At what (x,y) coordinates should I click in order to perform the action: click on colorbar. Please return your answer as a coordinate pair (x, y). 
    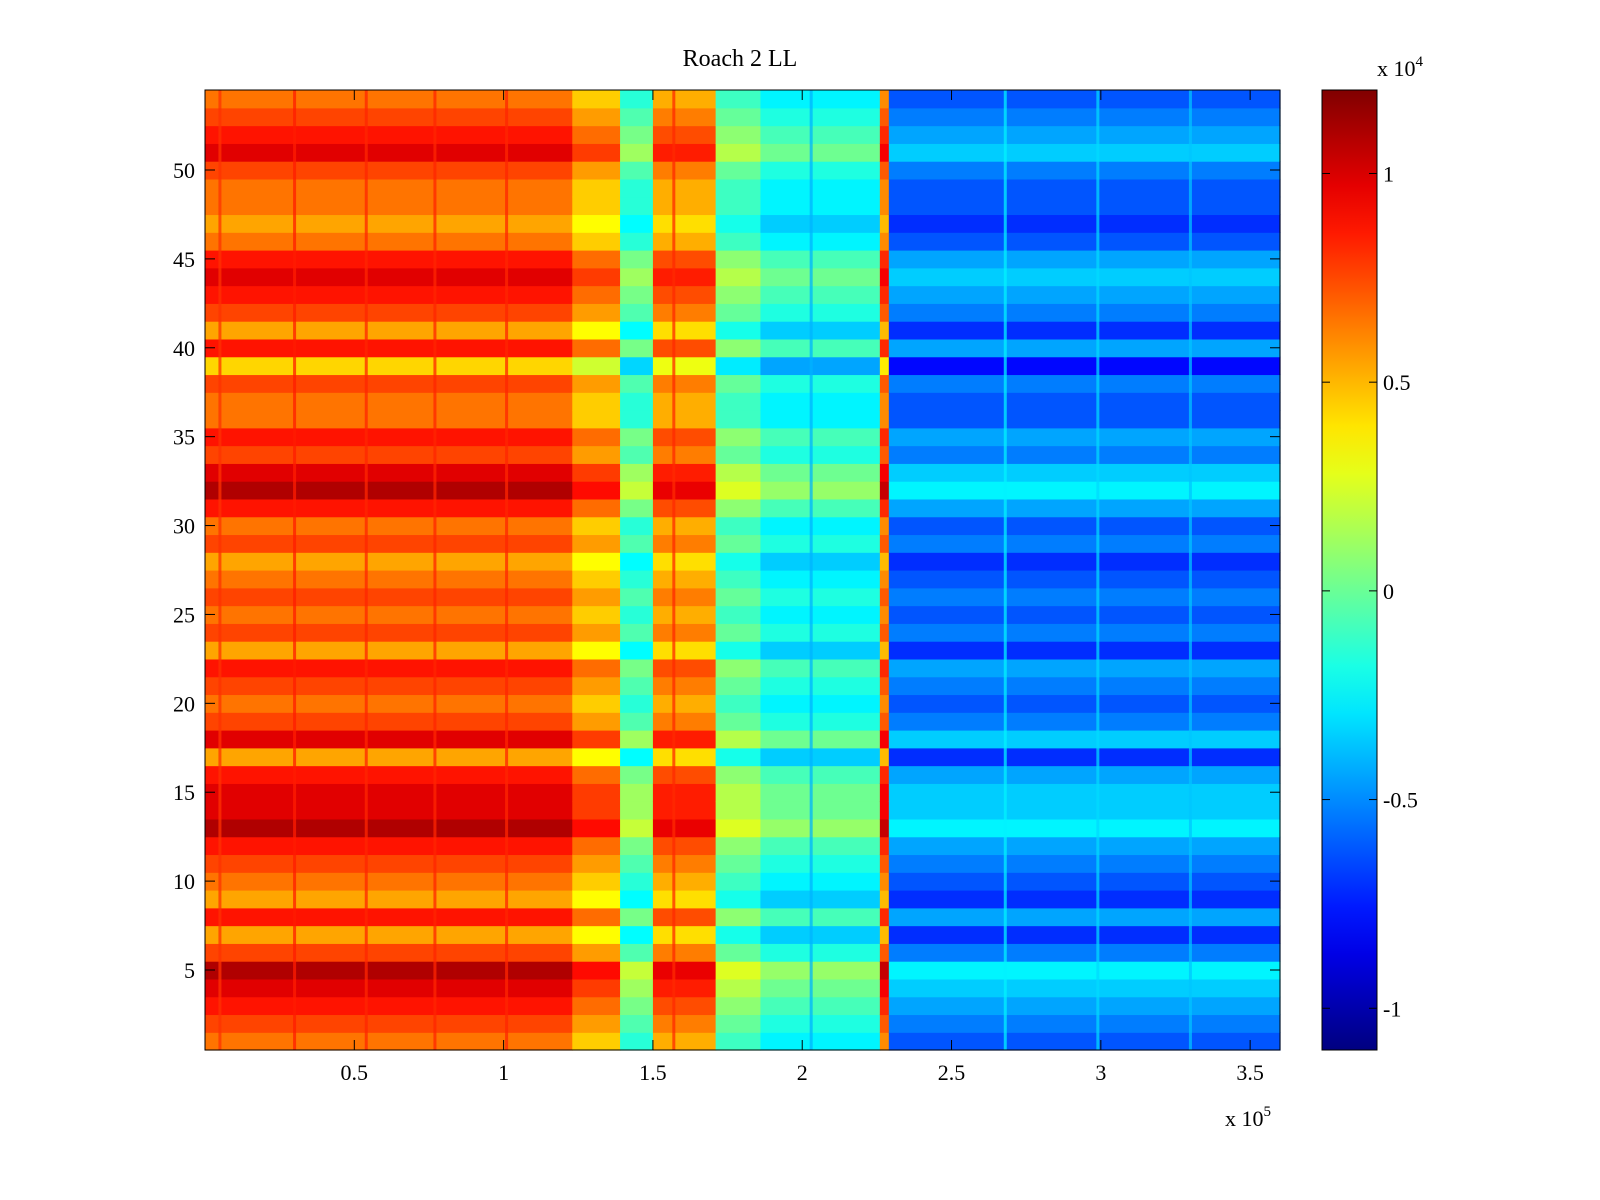
    Looking at the image, I should click on (1349, 570).